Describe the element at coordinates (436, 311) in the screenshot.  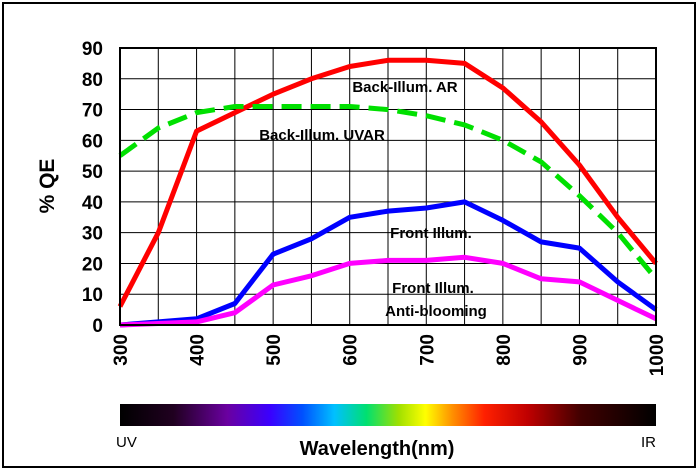
I see `annotation-front-ab-line2: Anti-blooming` at that location.